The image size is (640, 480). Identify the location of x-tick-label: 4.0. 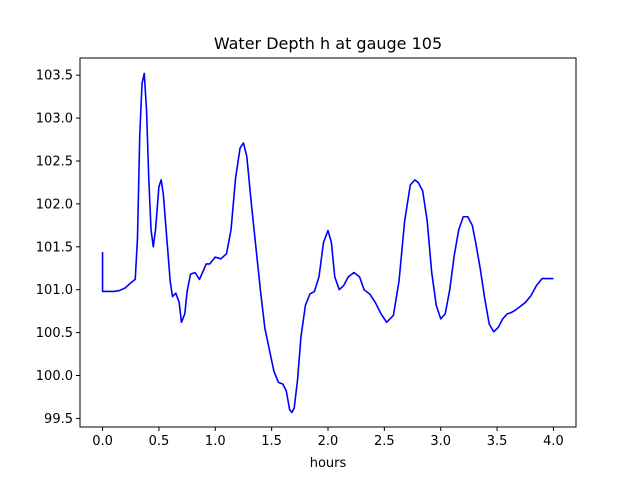
(553, 441).